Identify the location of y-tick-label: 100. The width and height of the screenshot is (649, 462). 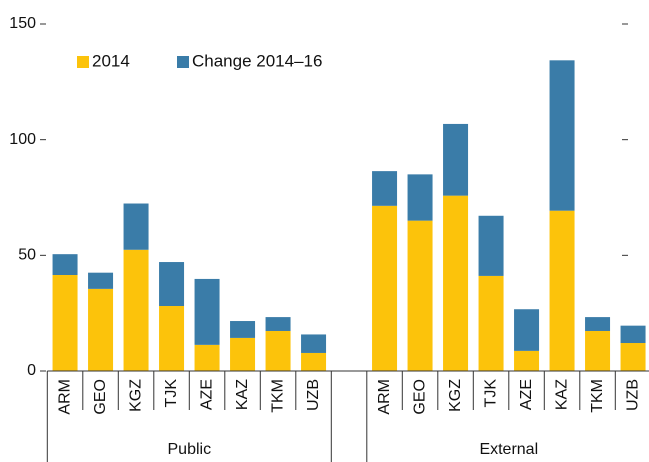
(22, 139).